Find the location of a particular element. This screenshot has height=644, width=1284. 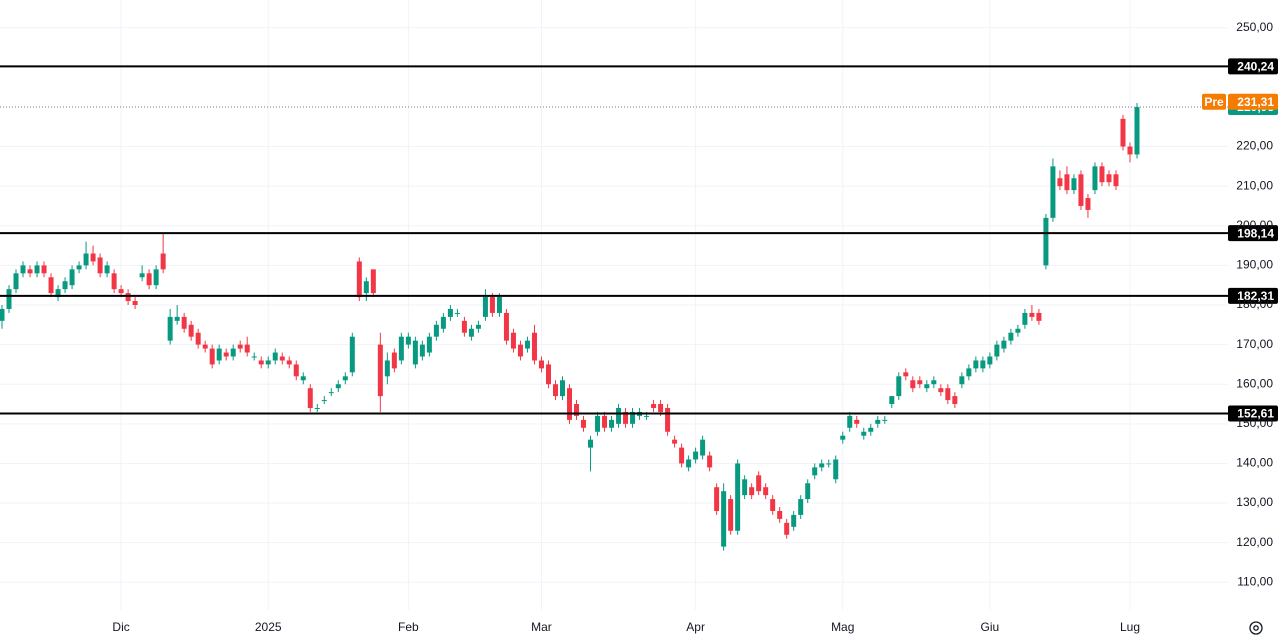

y-tick-label: 120,00 is located at coordinates (1254, 542).